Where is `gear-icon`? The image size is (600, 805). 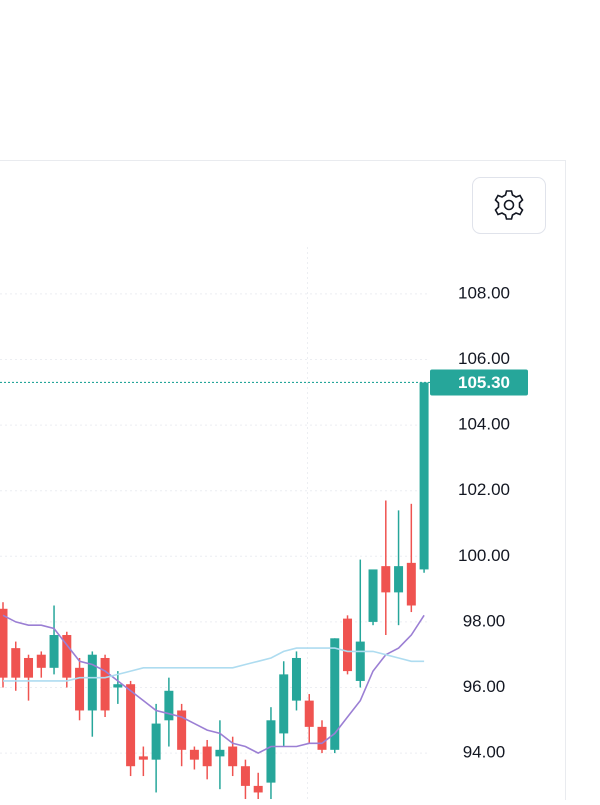 gear-icon is located at coordinates (509, 205).